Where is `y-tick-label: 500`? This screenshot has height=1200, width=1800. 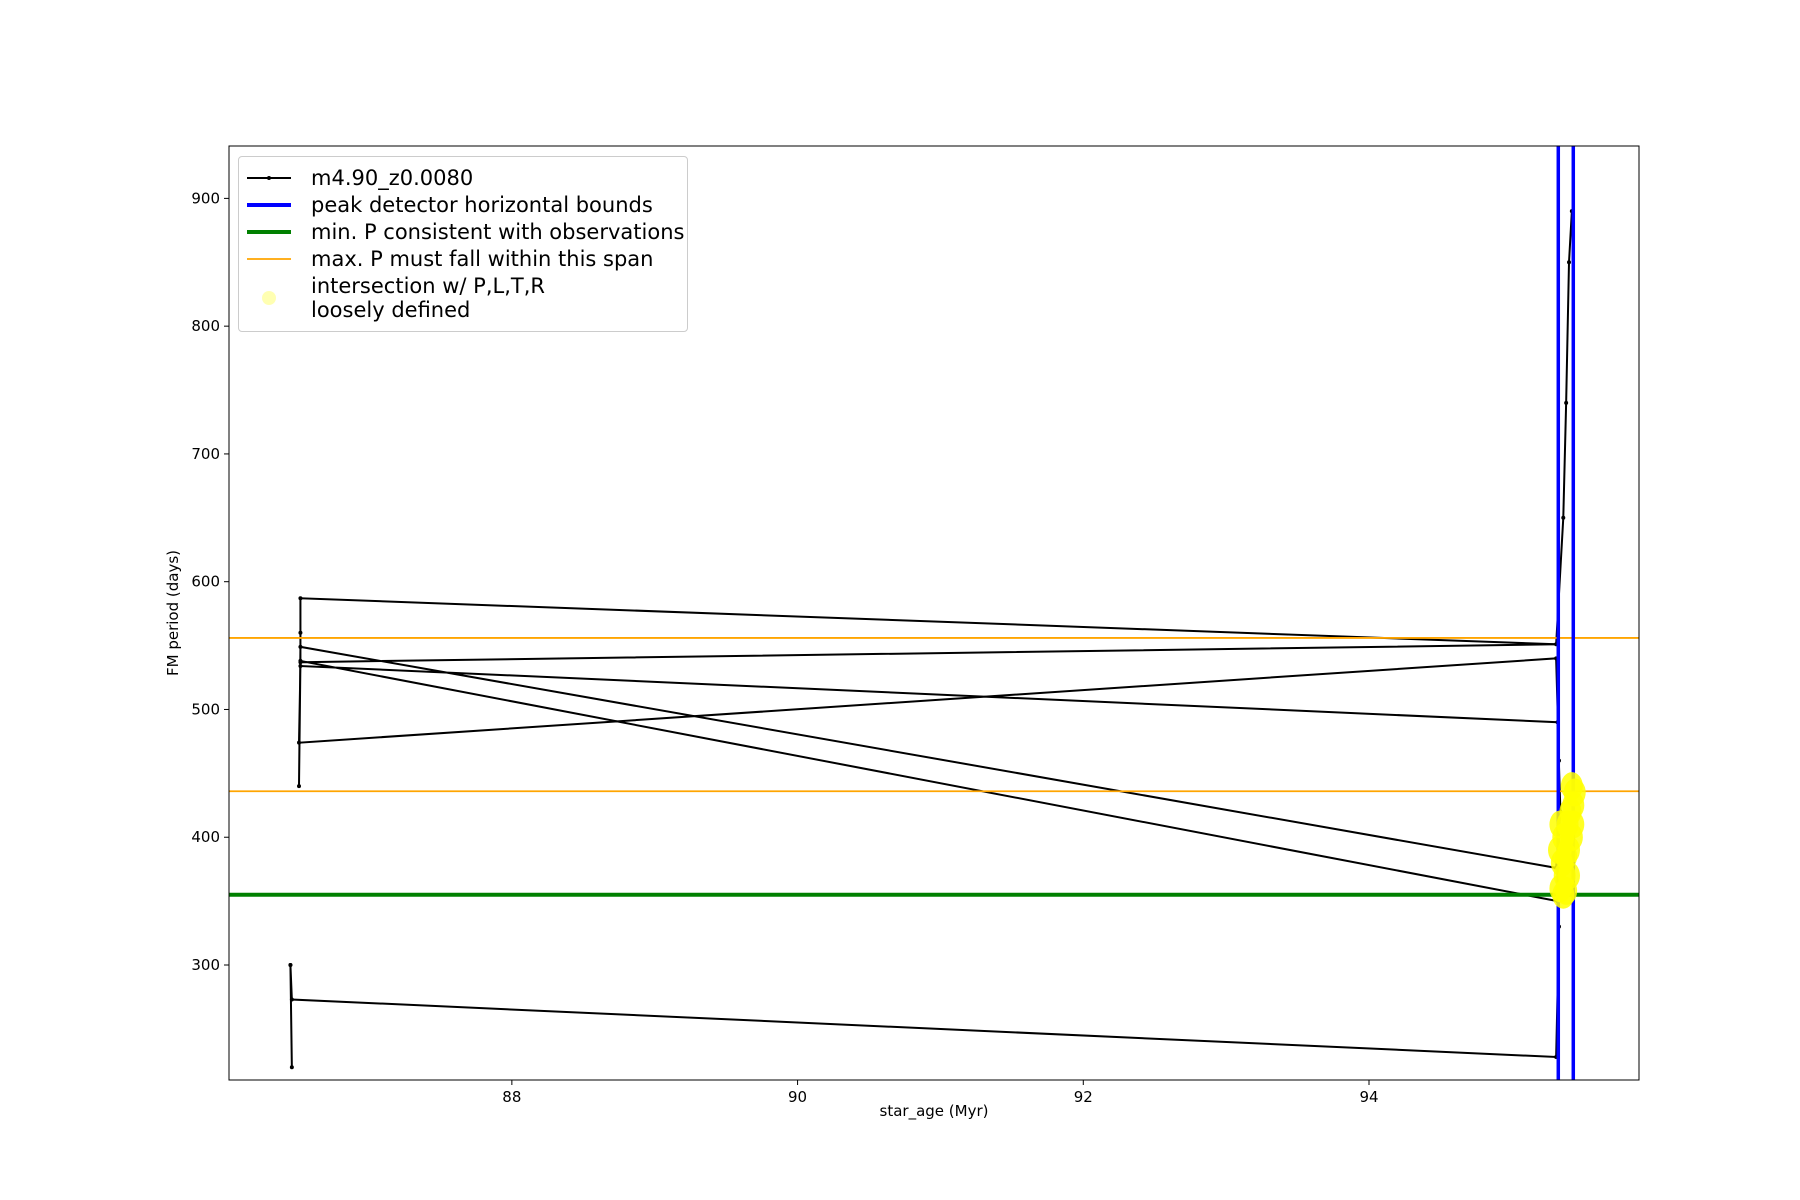 y-tick-label: 500 is located at coordinates (205, 709).